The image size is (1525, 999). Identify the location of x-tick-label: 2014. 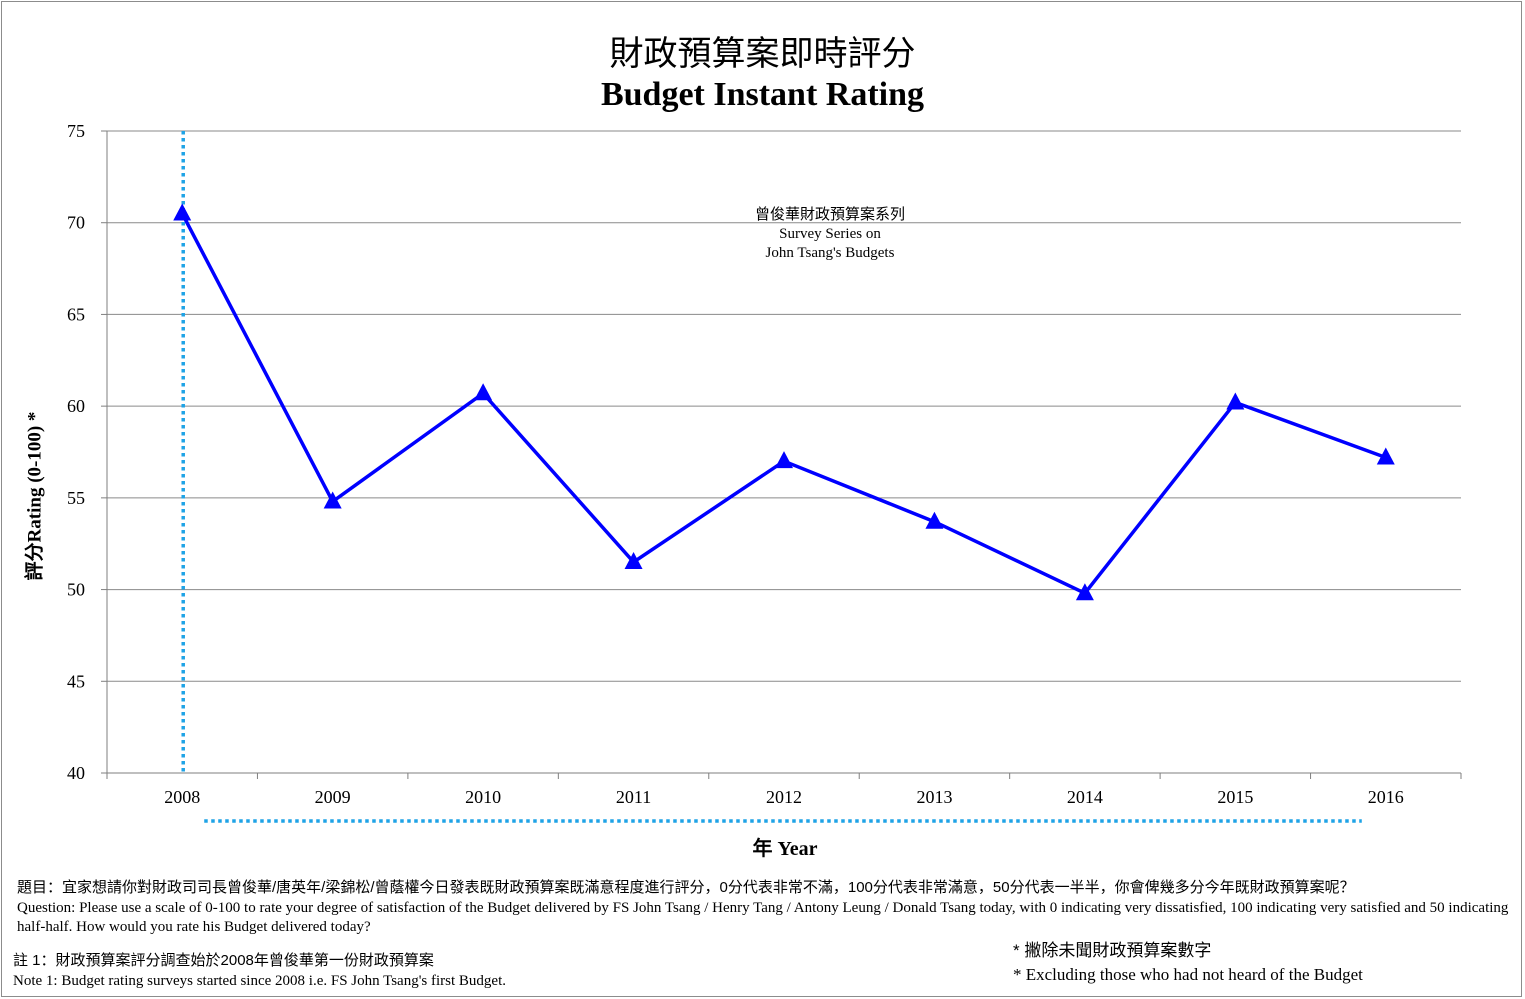
(1085, 797).